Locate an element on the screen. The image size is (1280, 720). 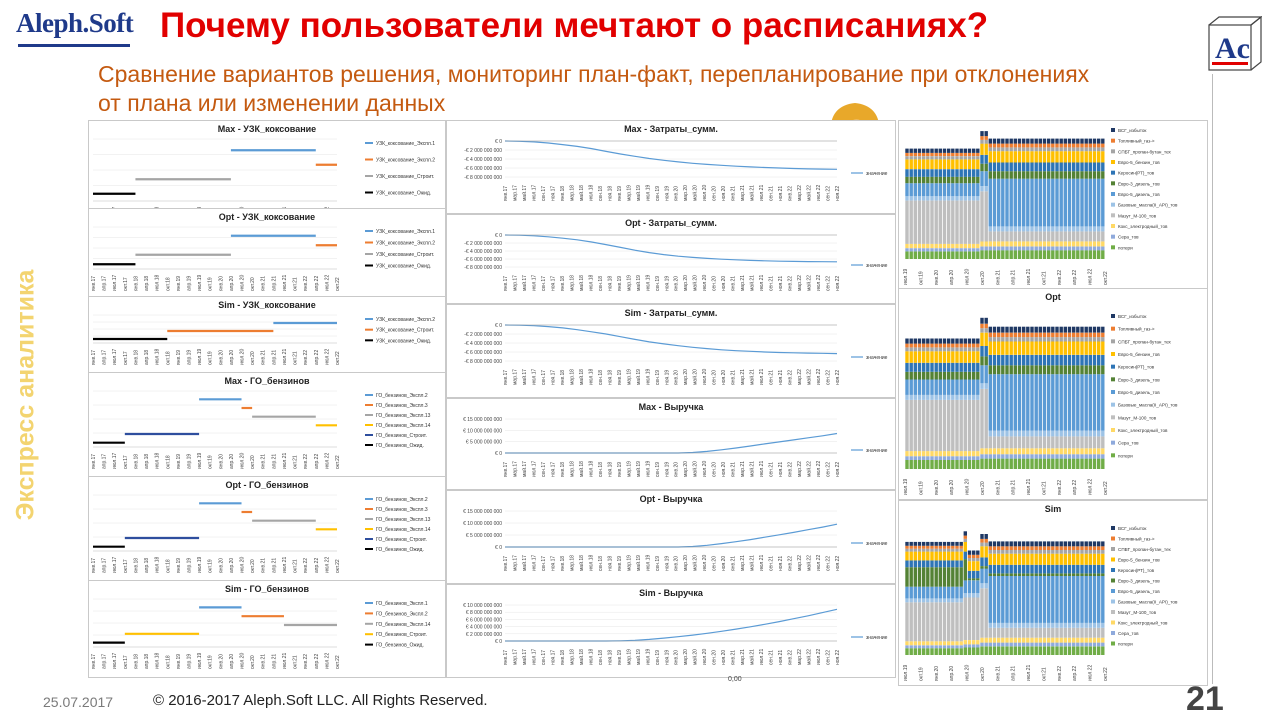
series-line is located at coordinates (671, 155).